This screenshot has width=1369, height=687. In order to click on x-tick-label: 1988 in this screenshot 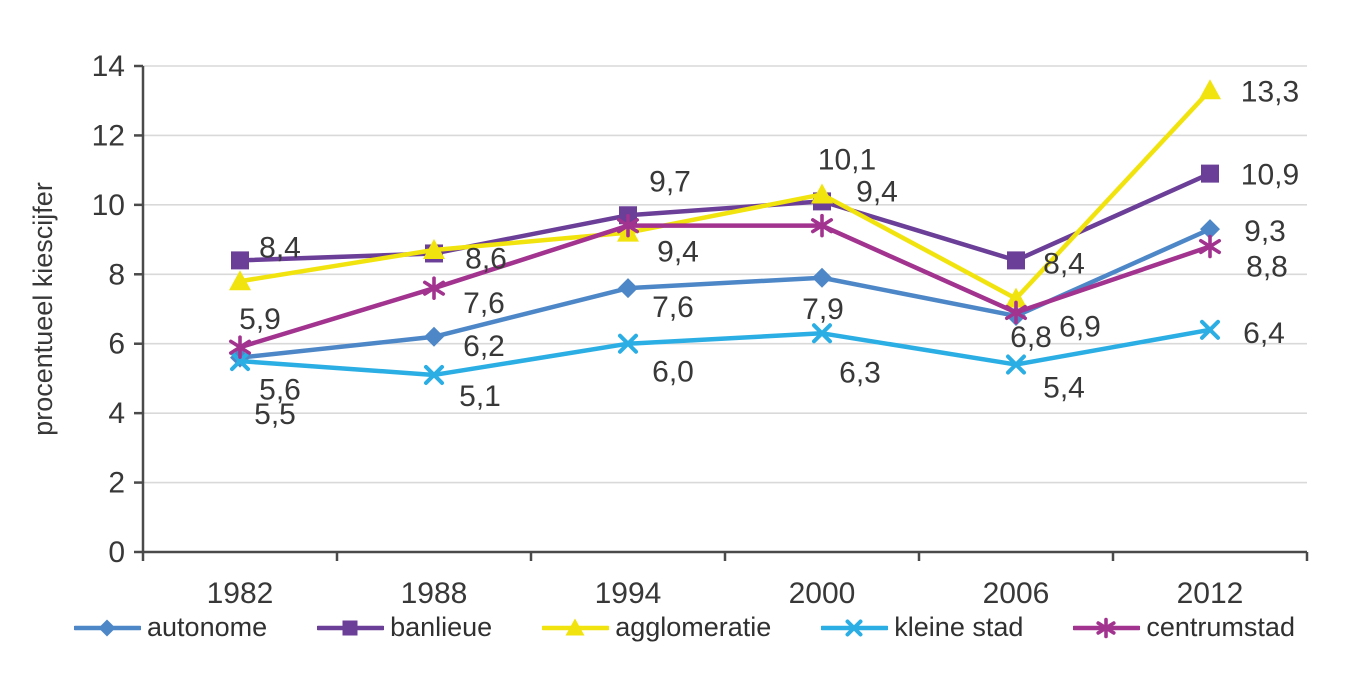, I will do `click(434, 593)`.